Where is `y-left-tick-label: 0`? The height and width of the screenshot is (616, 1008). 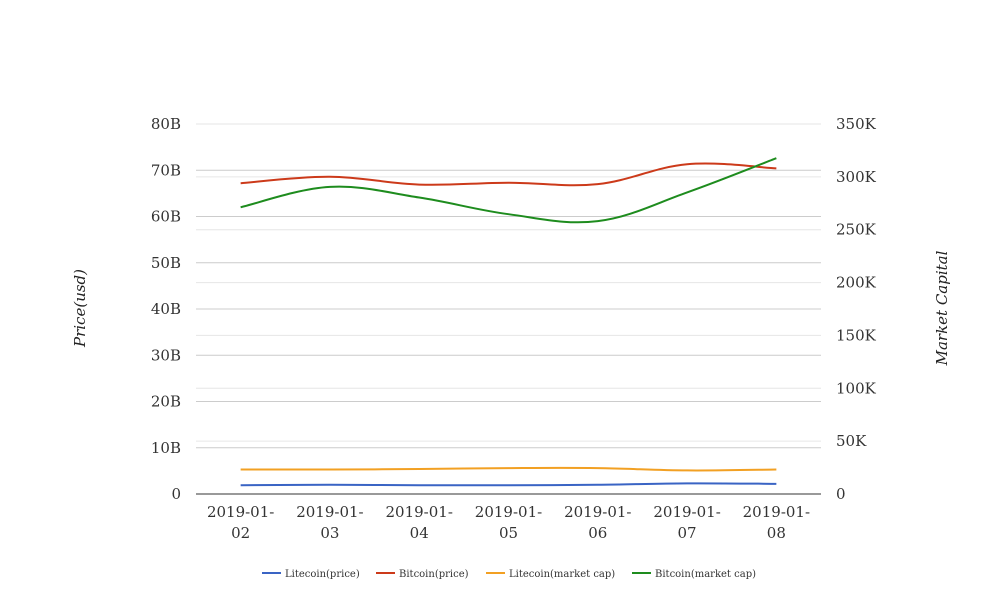
y-left-tick-label: 0 is located at coordinates (176, 494).